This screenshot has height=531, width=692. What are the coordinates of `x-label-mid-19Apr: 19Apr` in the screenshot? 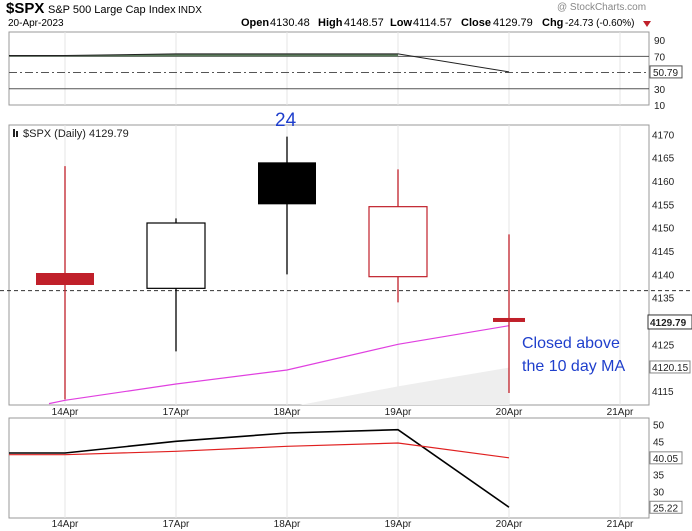 It's located at (398, 412).